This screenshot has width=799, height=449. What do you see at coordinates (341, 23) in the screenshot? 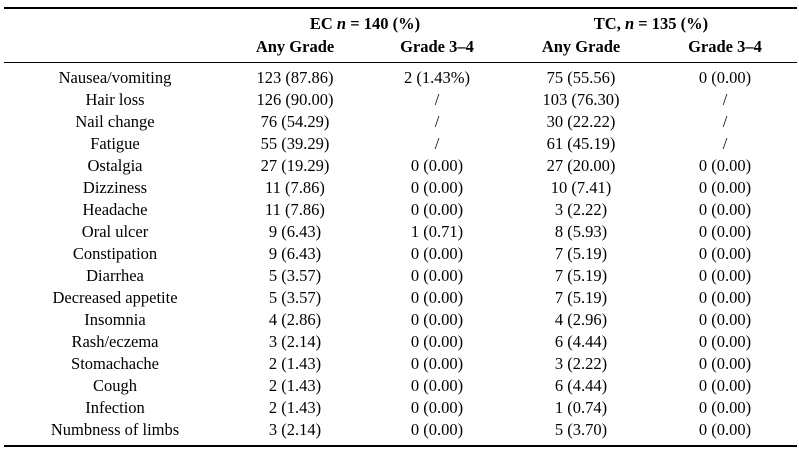
I see `group-ec-n-symbol: n` at bounding box center [341, 23].